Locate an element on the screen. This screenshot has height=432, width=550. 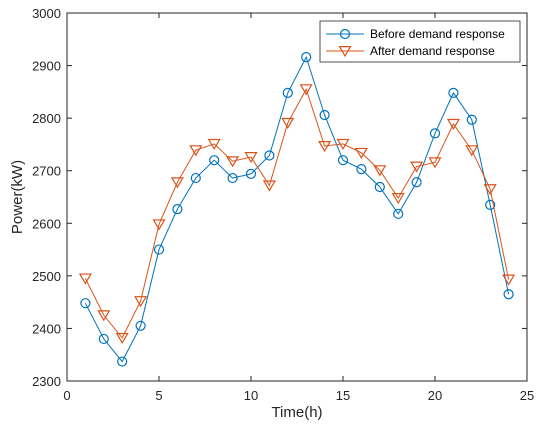
y-tick-label: 2400 is located at coordinates (46, 328).